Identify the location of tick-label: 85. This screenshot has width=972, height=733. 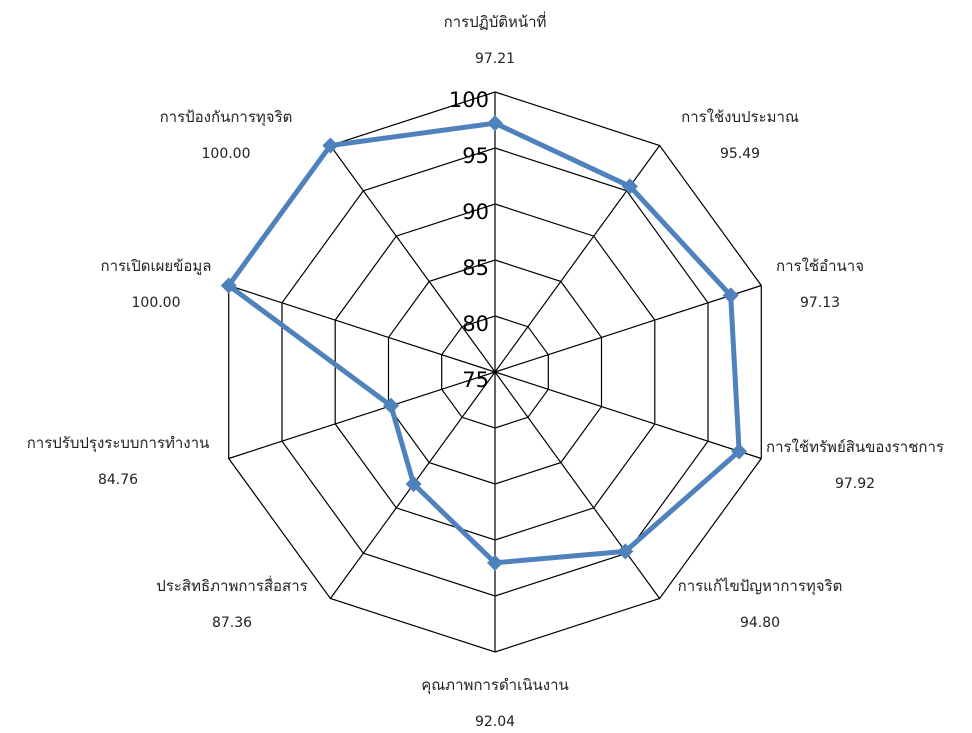
(475, 268).